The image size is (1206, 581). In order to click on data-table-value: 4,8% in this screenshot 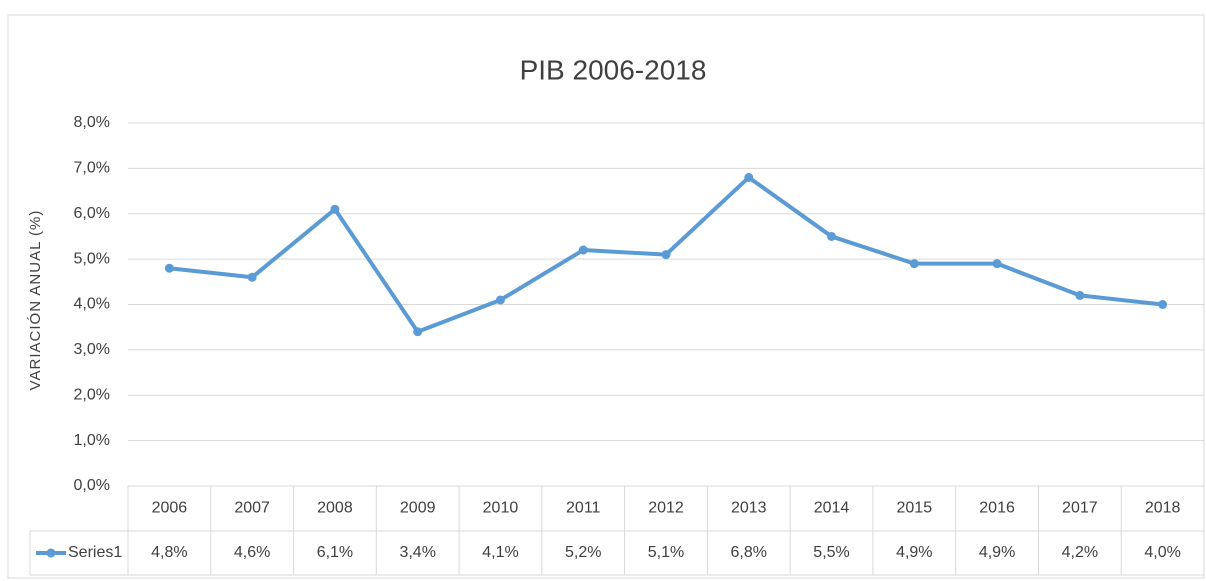, I will do `click(169, 552)`.